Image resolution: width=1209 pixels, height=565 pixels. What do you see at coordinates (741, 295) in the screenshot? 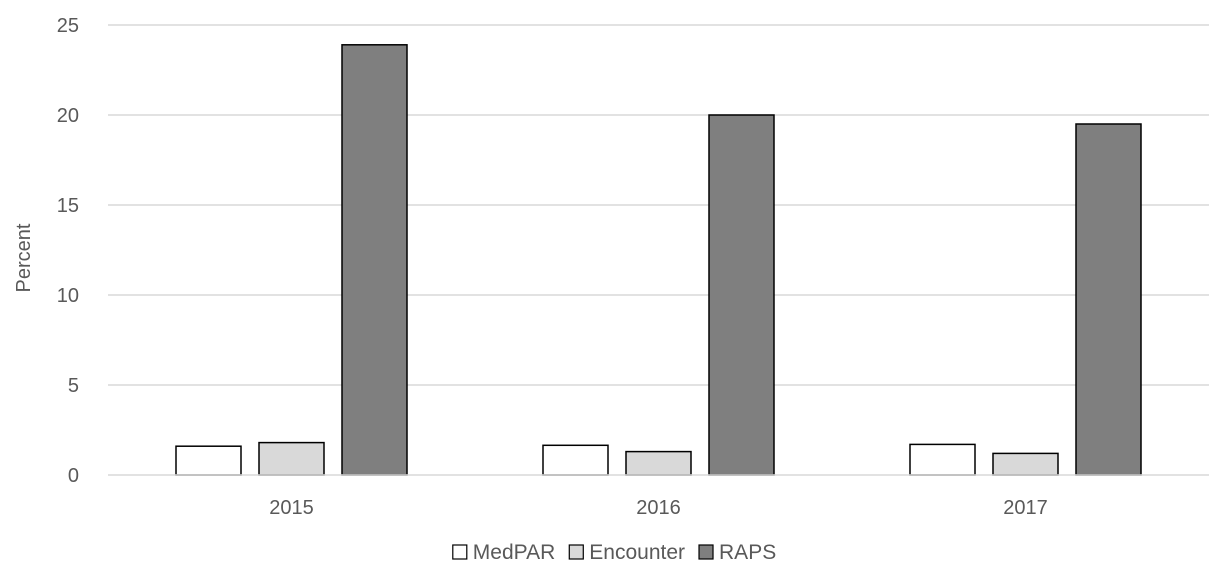
I see `bar-raps-2016` at bounding box center [741, 295].